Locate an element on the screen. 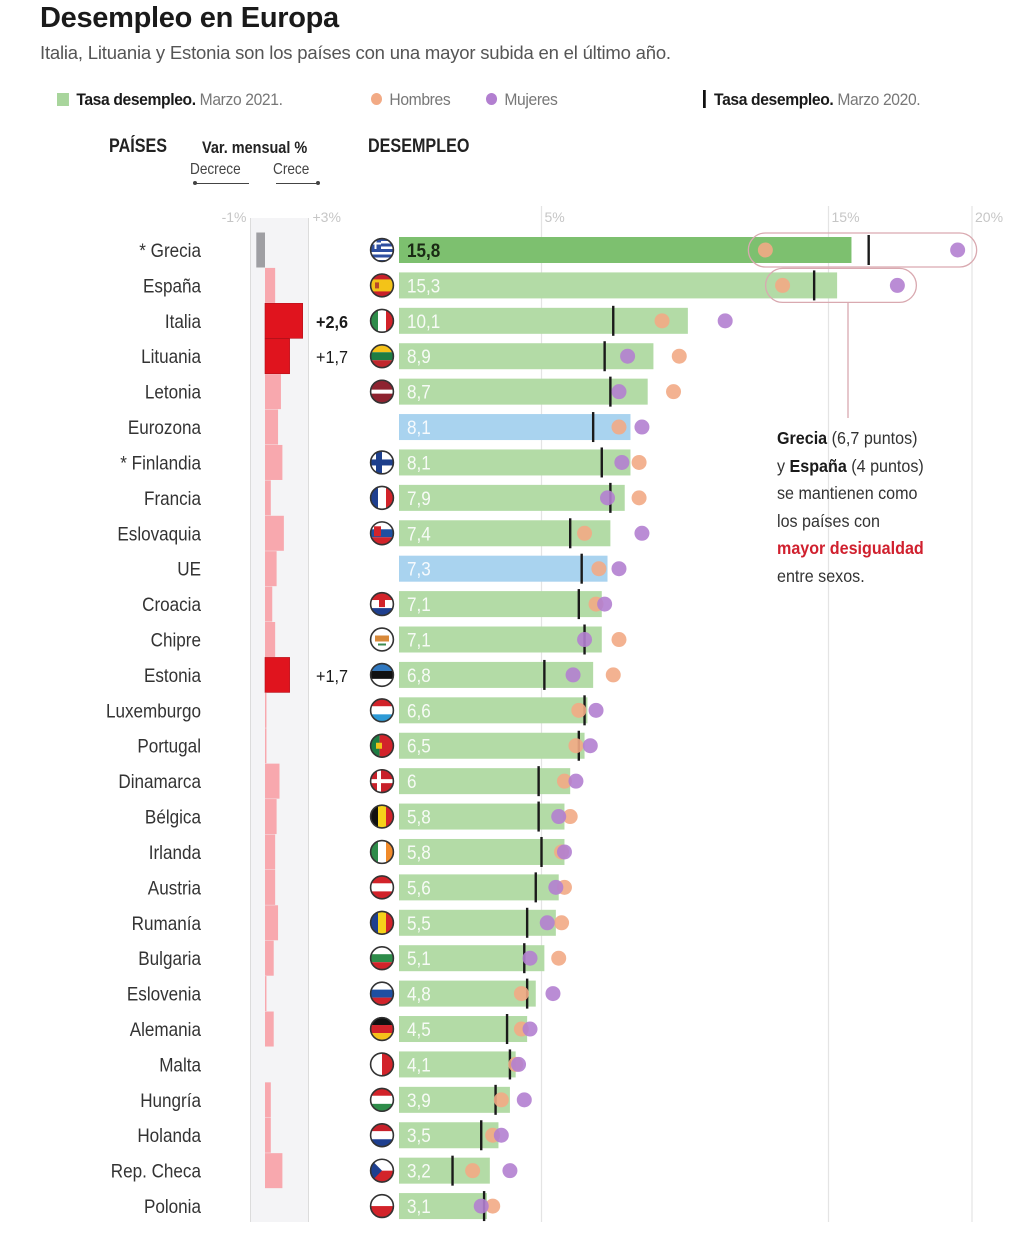  country-label: Letonia is located at coordinates (173, 392).